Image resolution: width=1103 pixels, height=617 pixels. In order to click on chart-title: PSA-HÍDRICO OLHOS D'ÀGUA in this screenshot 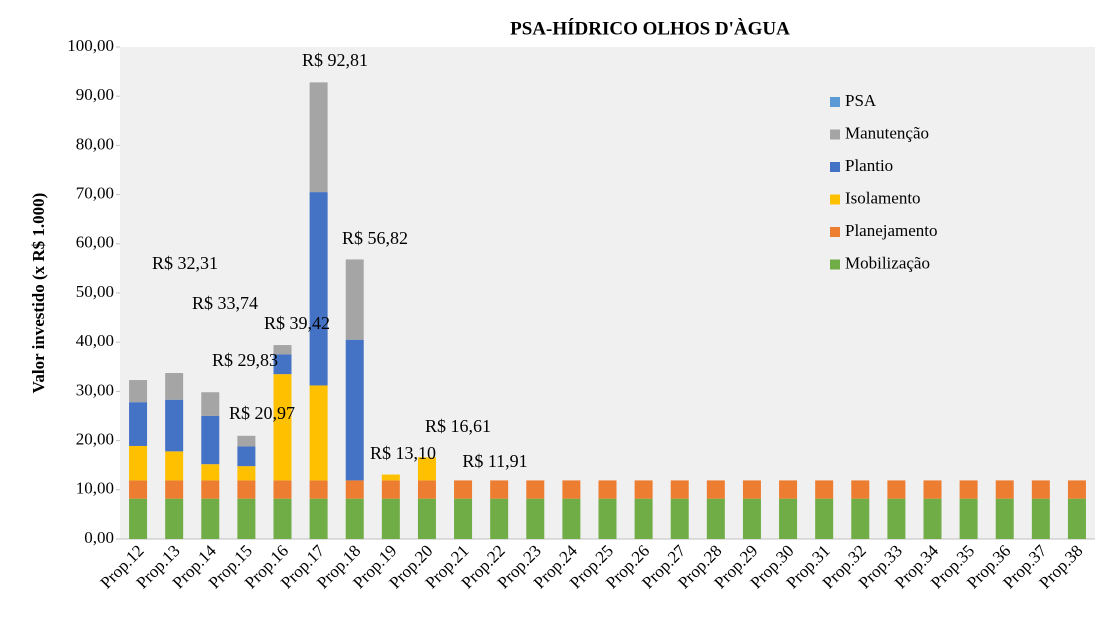, I will do `click(650, 28)`.